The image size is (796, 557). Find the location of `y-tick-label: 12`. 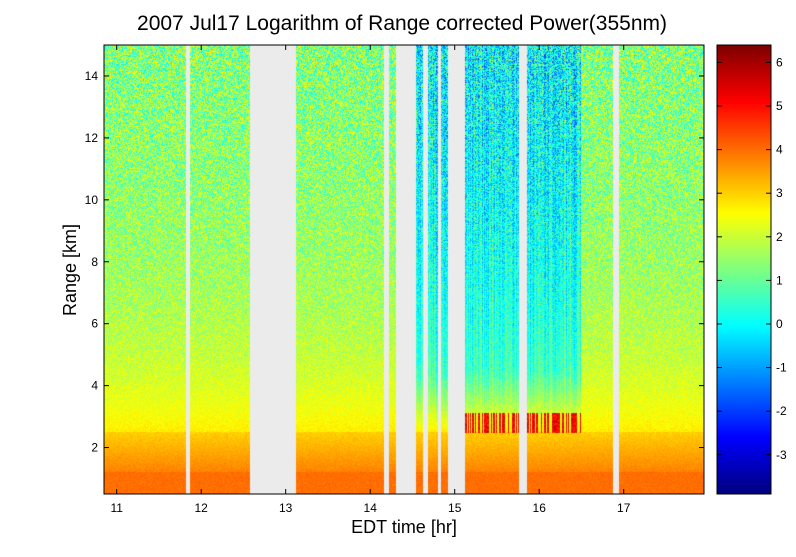

y-tick-label: 12 is located at coordinates (92, 138).